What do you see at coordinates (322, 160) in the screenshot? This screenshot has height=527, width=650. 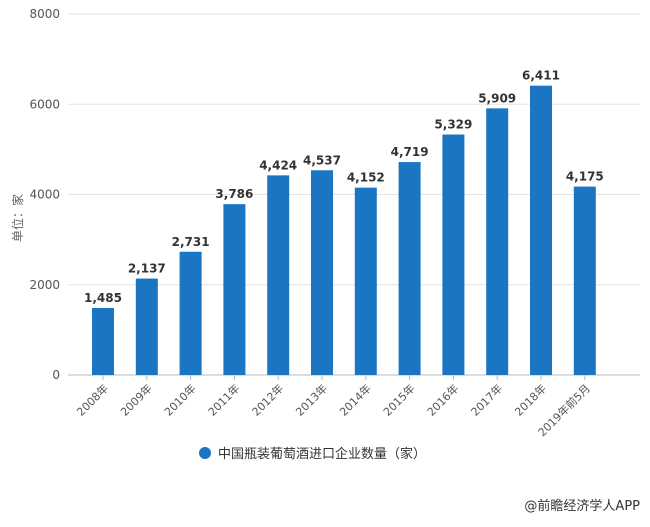 I see `data-label: 4,537` at bounding box center [322, 160].